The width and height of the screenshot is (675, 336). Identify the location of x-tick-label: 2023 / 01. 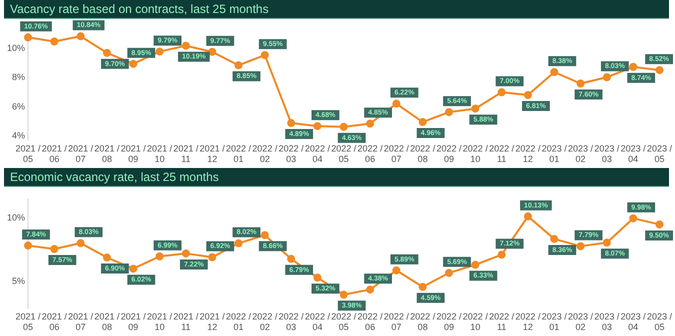
(555, 321).